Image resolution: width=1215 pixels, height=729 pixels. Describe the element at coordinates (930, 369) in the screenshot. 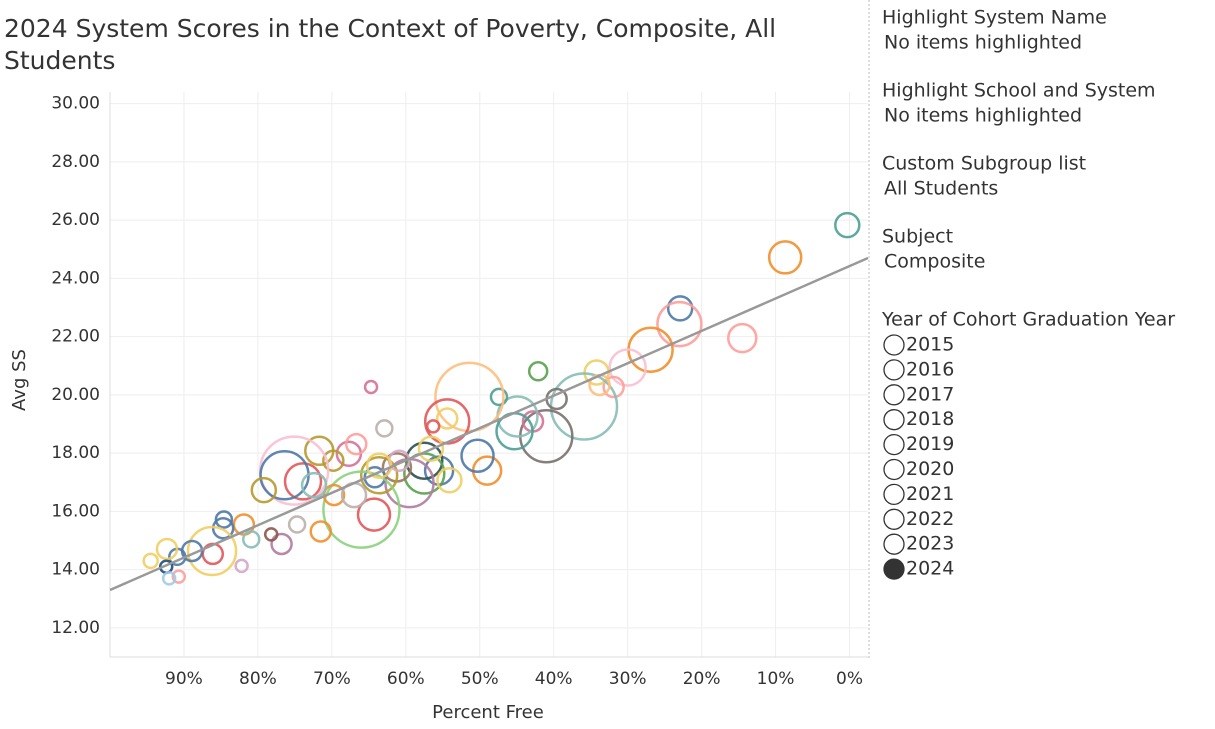

I see `legend-label: 2016` at that location.